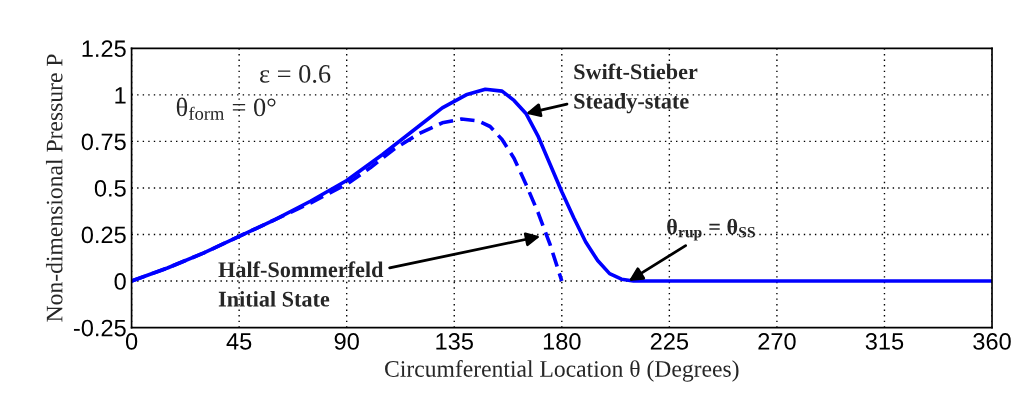  Describe the element at coordinates (99, 328) in the screenshot. I see `y-tick-label: -0.25` at that location.